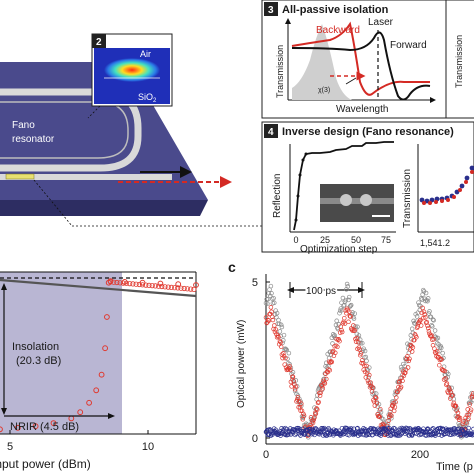  What do you see at coordinates (38, 361) in the screenshot?
I see `isolation-label-line2: (20.3 dB)` at bounding box center [38, 361].